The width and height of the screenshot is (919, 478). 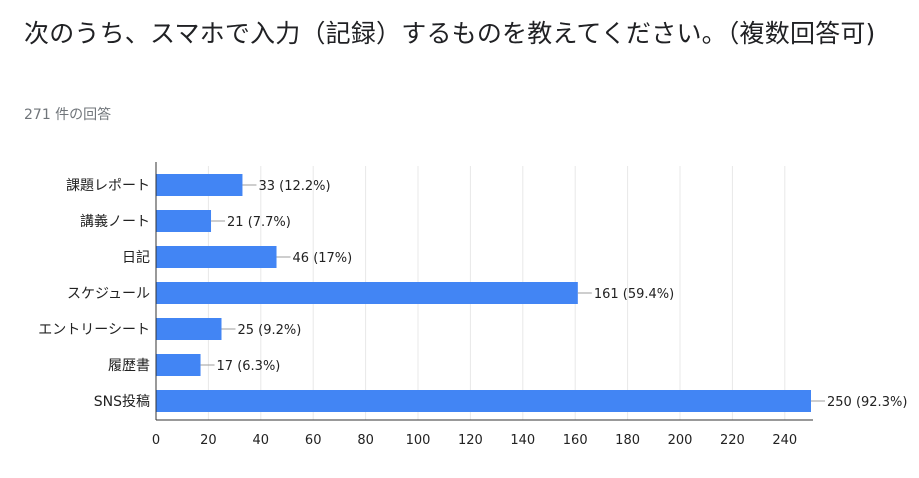 What do you see at coordinates (249, 366) in the screenshot?
I see `data-label-5: 17 (6.3%)` at bounding box center [249, 366].